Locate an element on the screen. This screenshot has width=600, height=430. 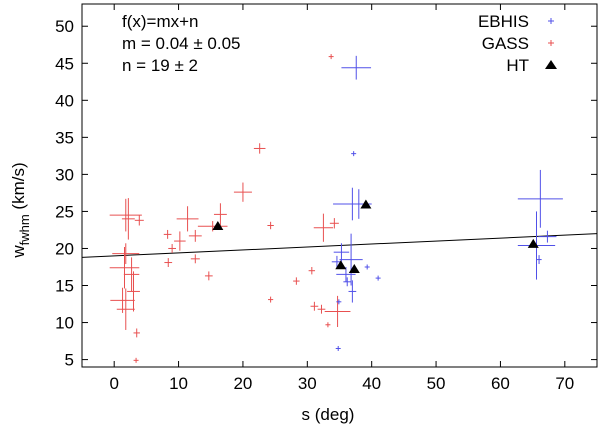
legend-swatch-gass is located at coordinates (551, 43).